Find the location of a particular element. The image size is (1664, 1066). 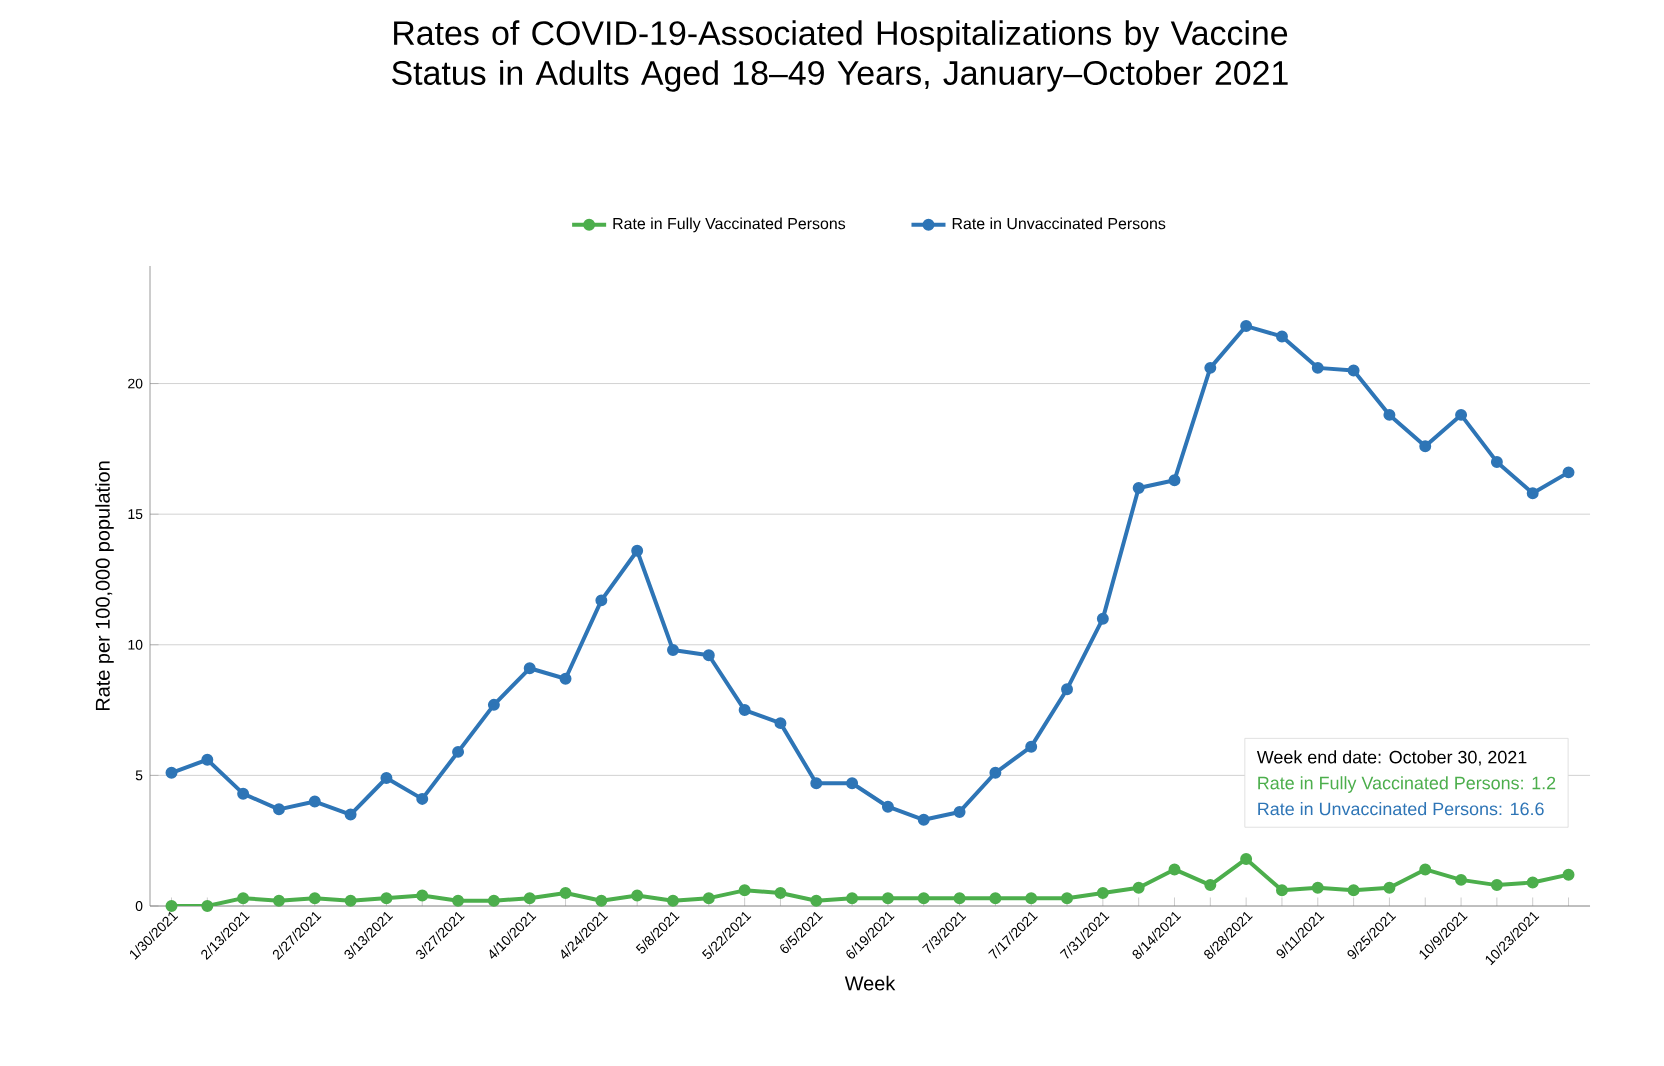

annotation: Rate in Fully Vaccinated Persons: 1.2 is located at coordinates (1407, 784).